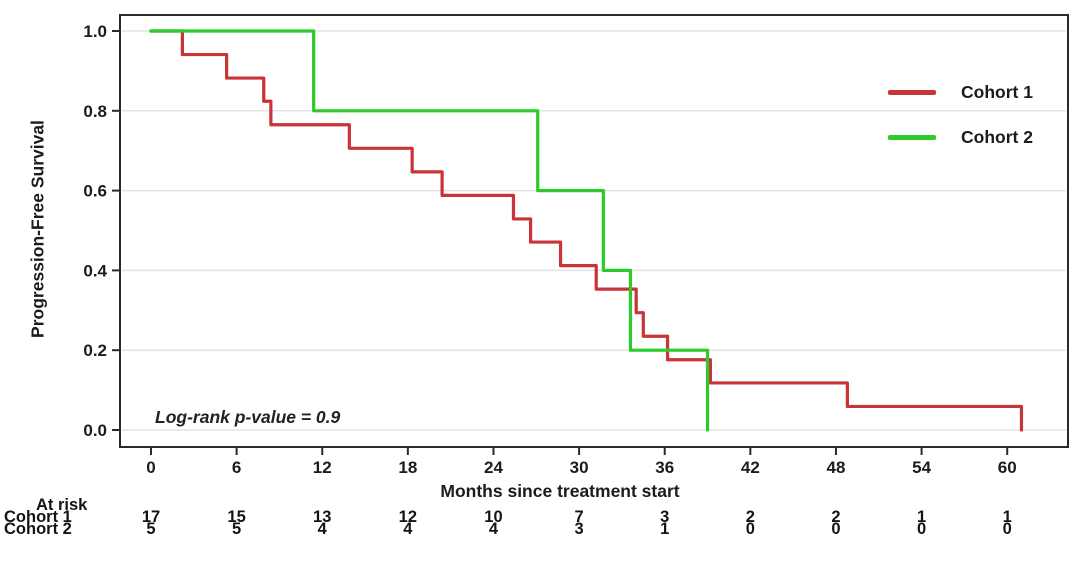 This screenshot has width=1080, height=564. Describe the element at coordinates (835, 467) in the screenshot. I see `x-tick-label: 48` at that location.